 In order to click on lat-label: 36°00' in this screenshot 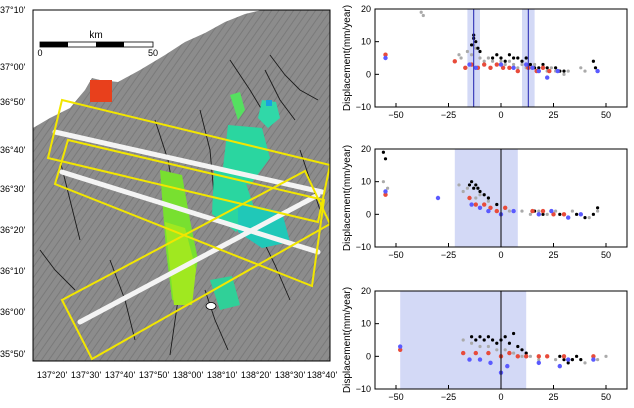, I will do `click(13, 312)`.